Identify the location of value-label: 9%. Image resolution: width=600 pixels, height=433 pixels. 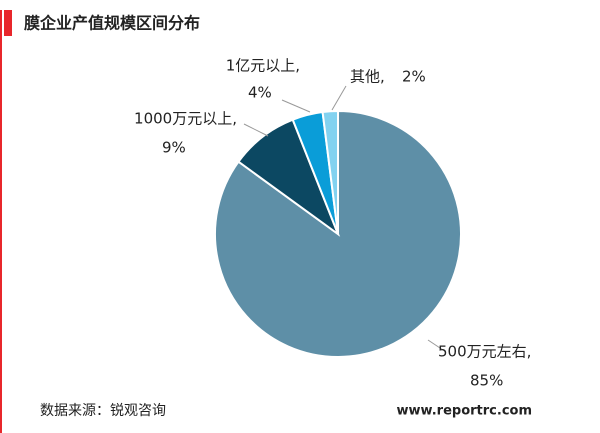
(174, 148).